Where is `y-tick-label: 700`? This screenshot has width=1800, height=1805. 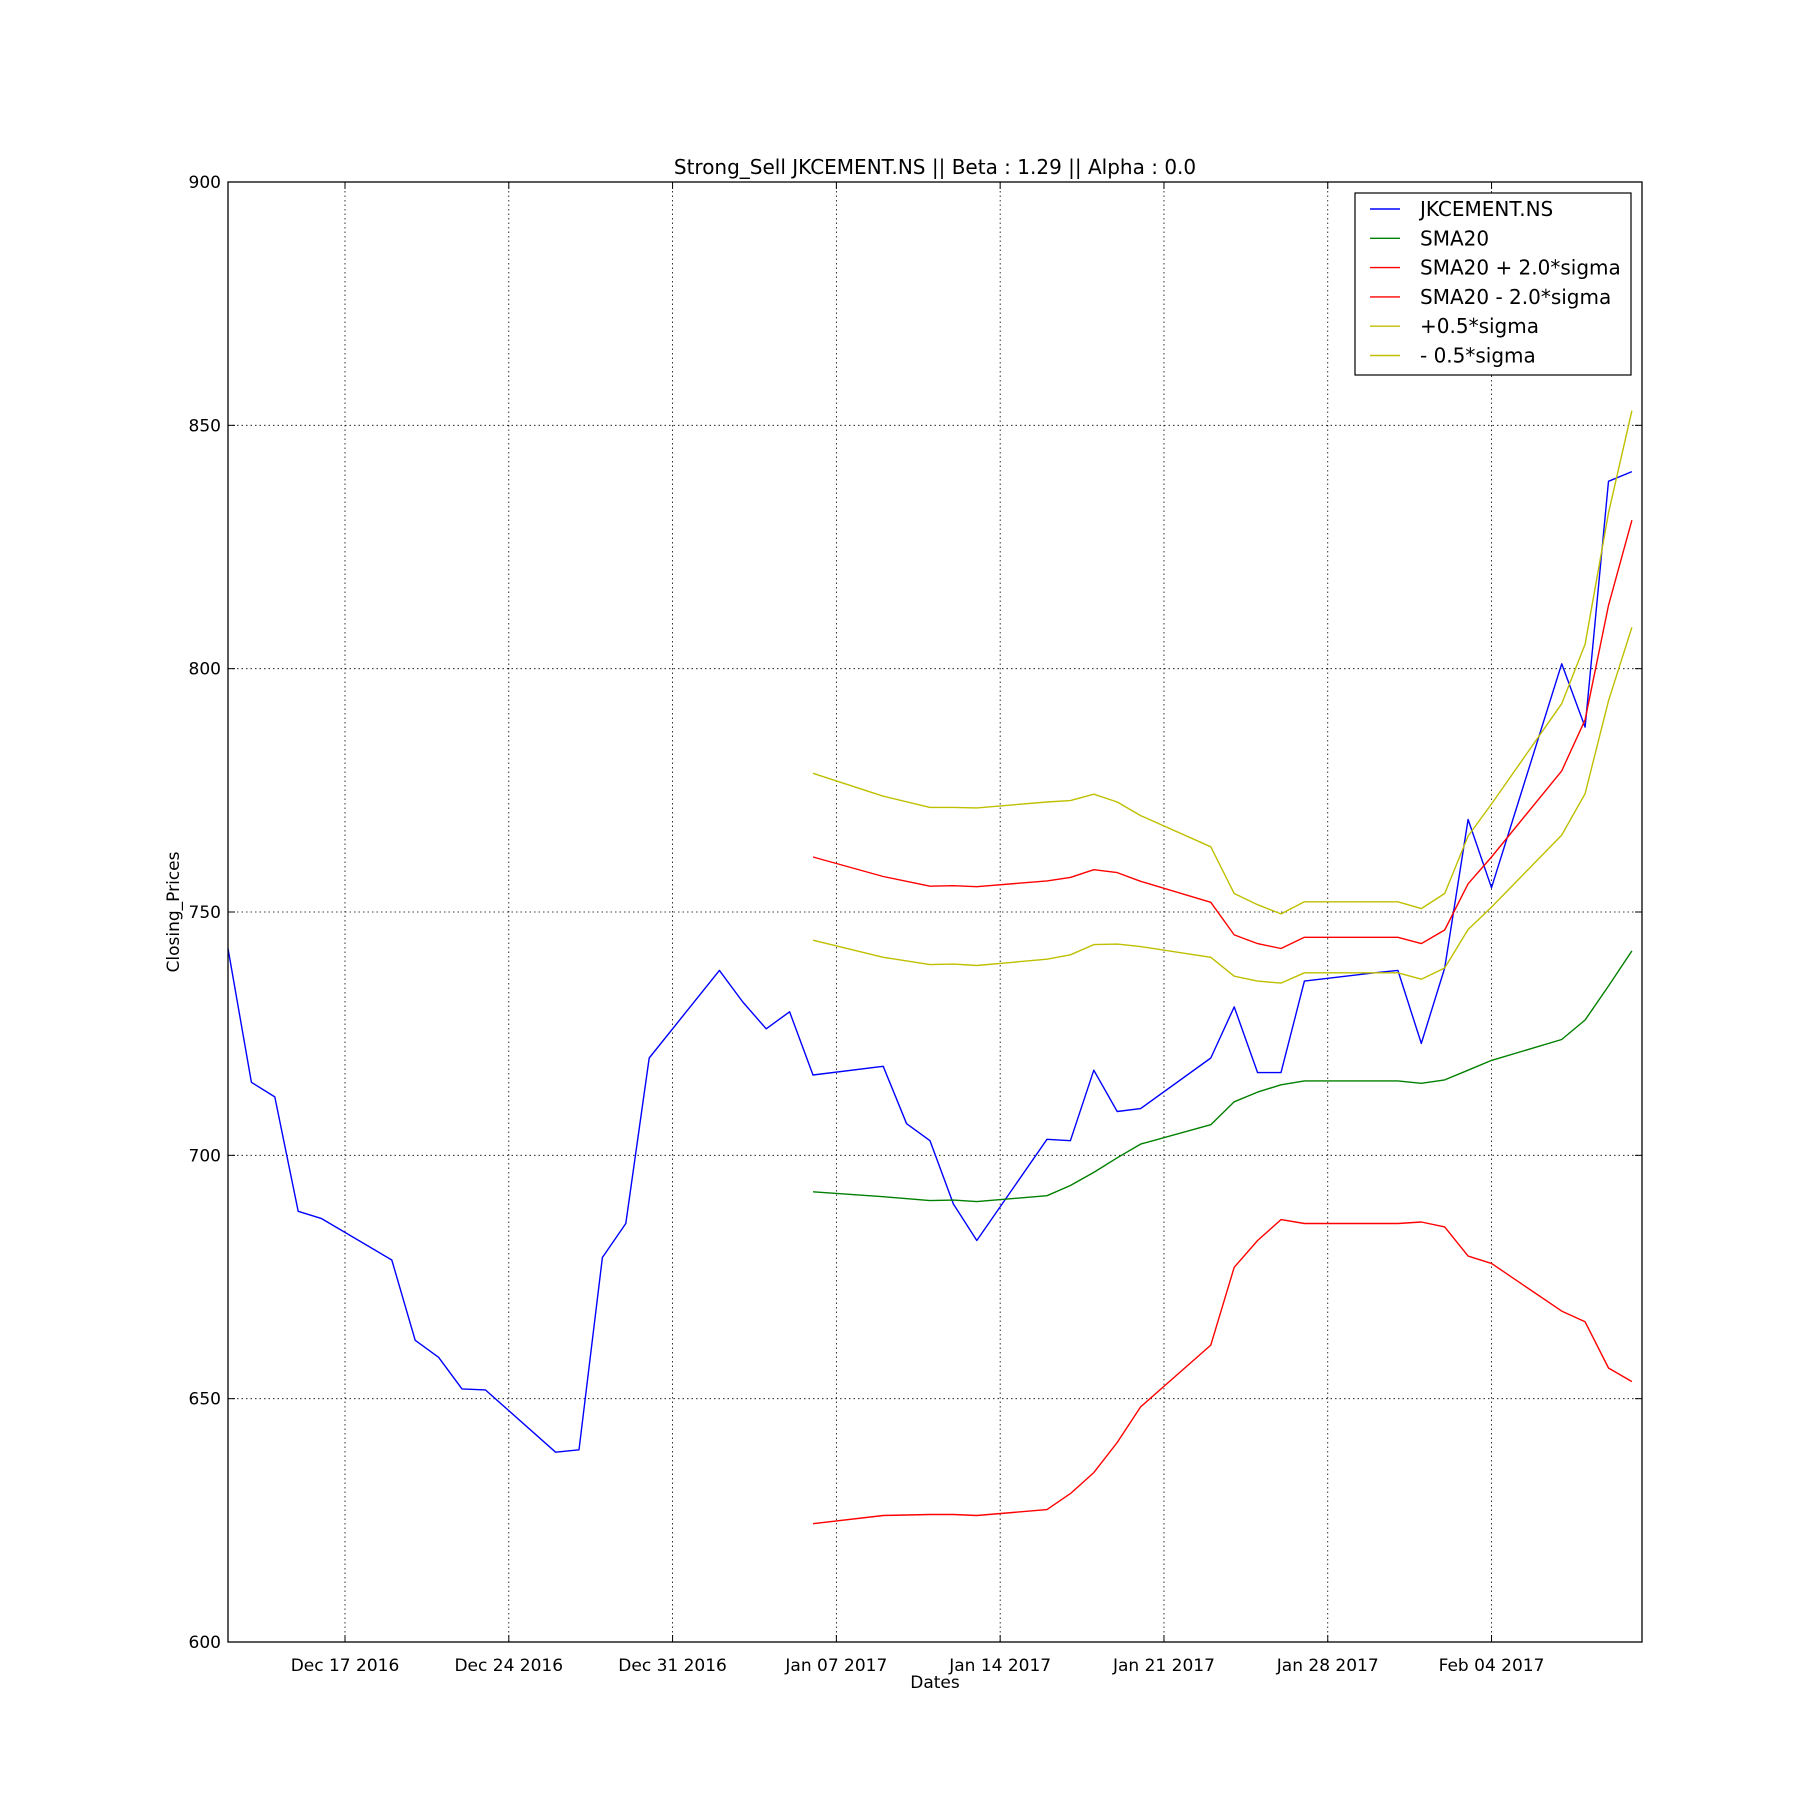 y-tick-label: 700 is located at coordinates (205, 1156).